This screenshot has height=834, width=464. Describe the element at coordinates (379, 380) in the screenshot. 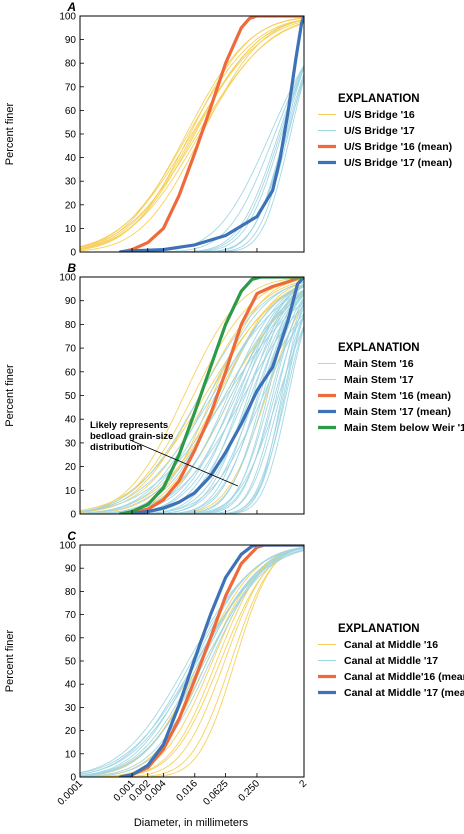

I see `legend-entry: Main Stem '17` at that location.